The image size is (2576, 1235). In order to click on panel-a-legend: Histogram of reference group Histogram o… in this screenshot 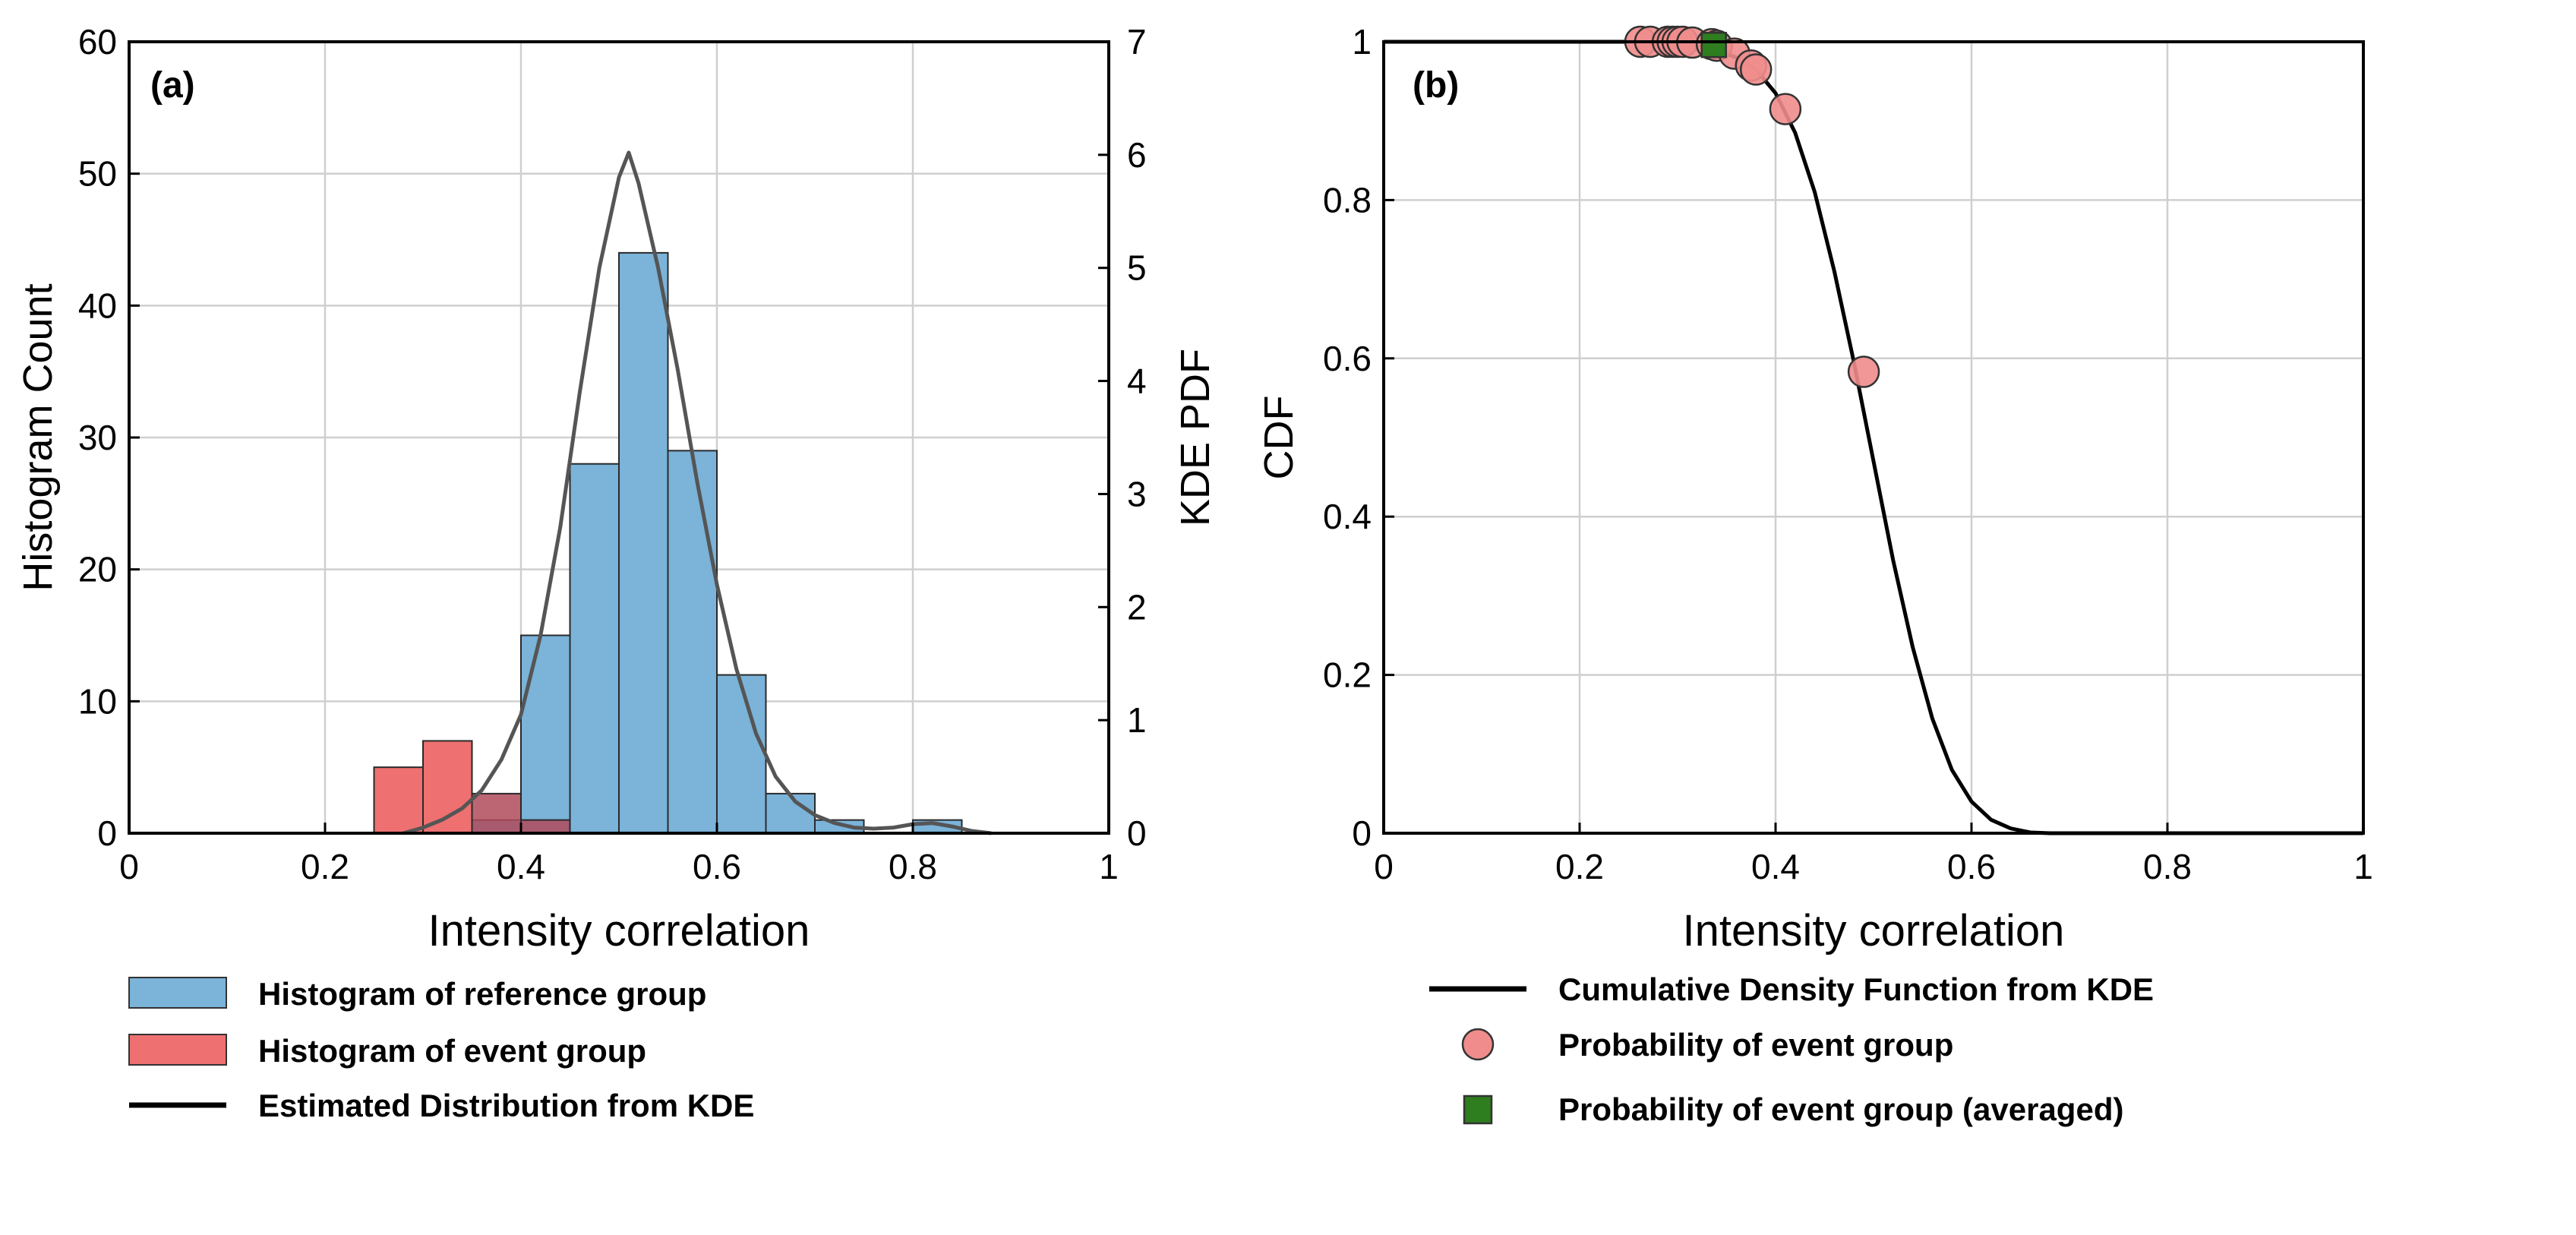, I will do `click(441, 1050)`.